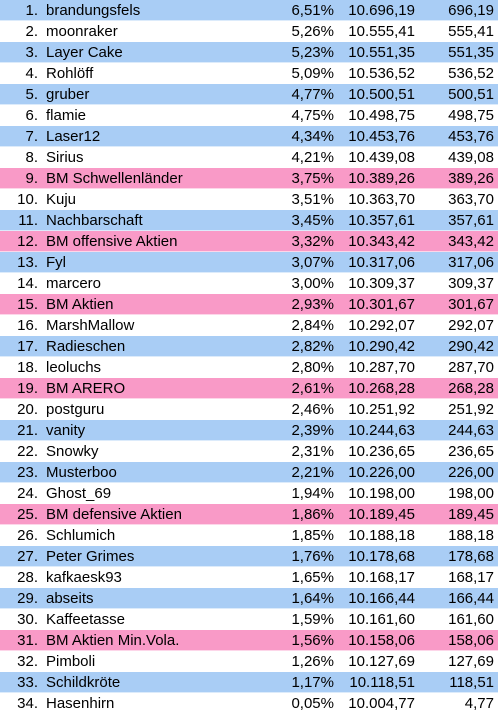  What do you see at coordinates (312, 388) in the screenshot?
I see `percent-cell: 2,61%` at bounding box center [312, 388].